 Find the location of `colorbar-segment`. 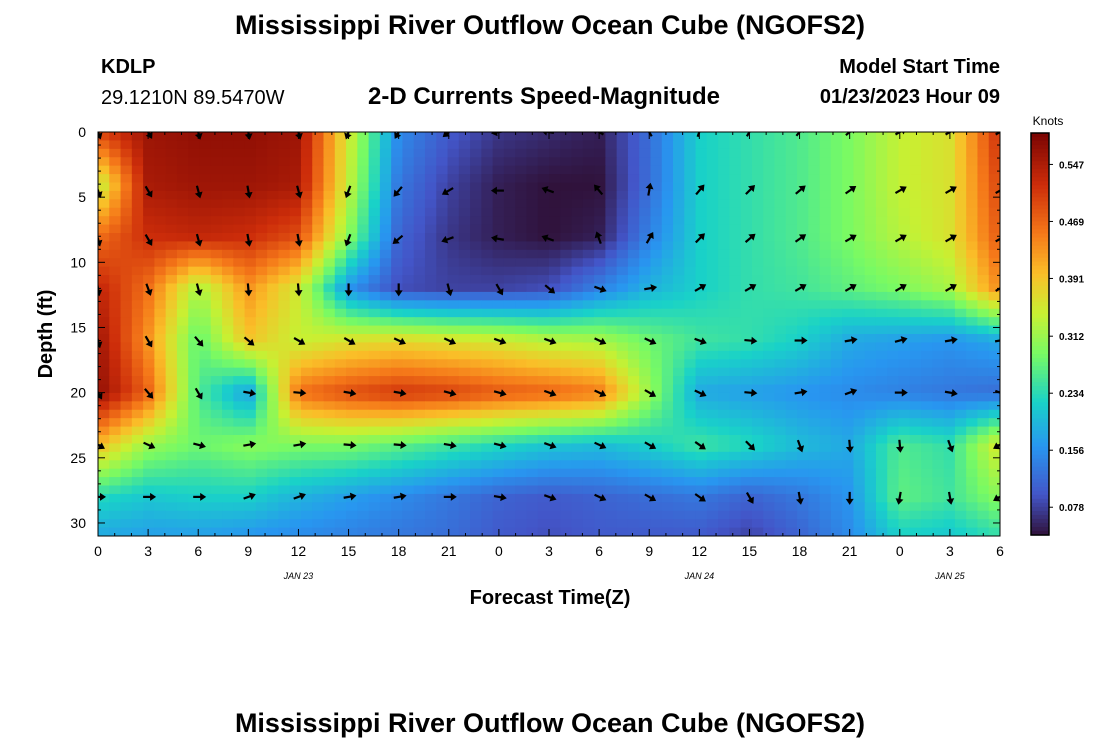

colorbar-segment is located at coordinates (1040, 408).